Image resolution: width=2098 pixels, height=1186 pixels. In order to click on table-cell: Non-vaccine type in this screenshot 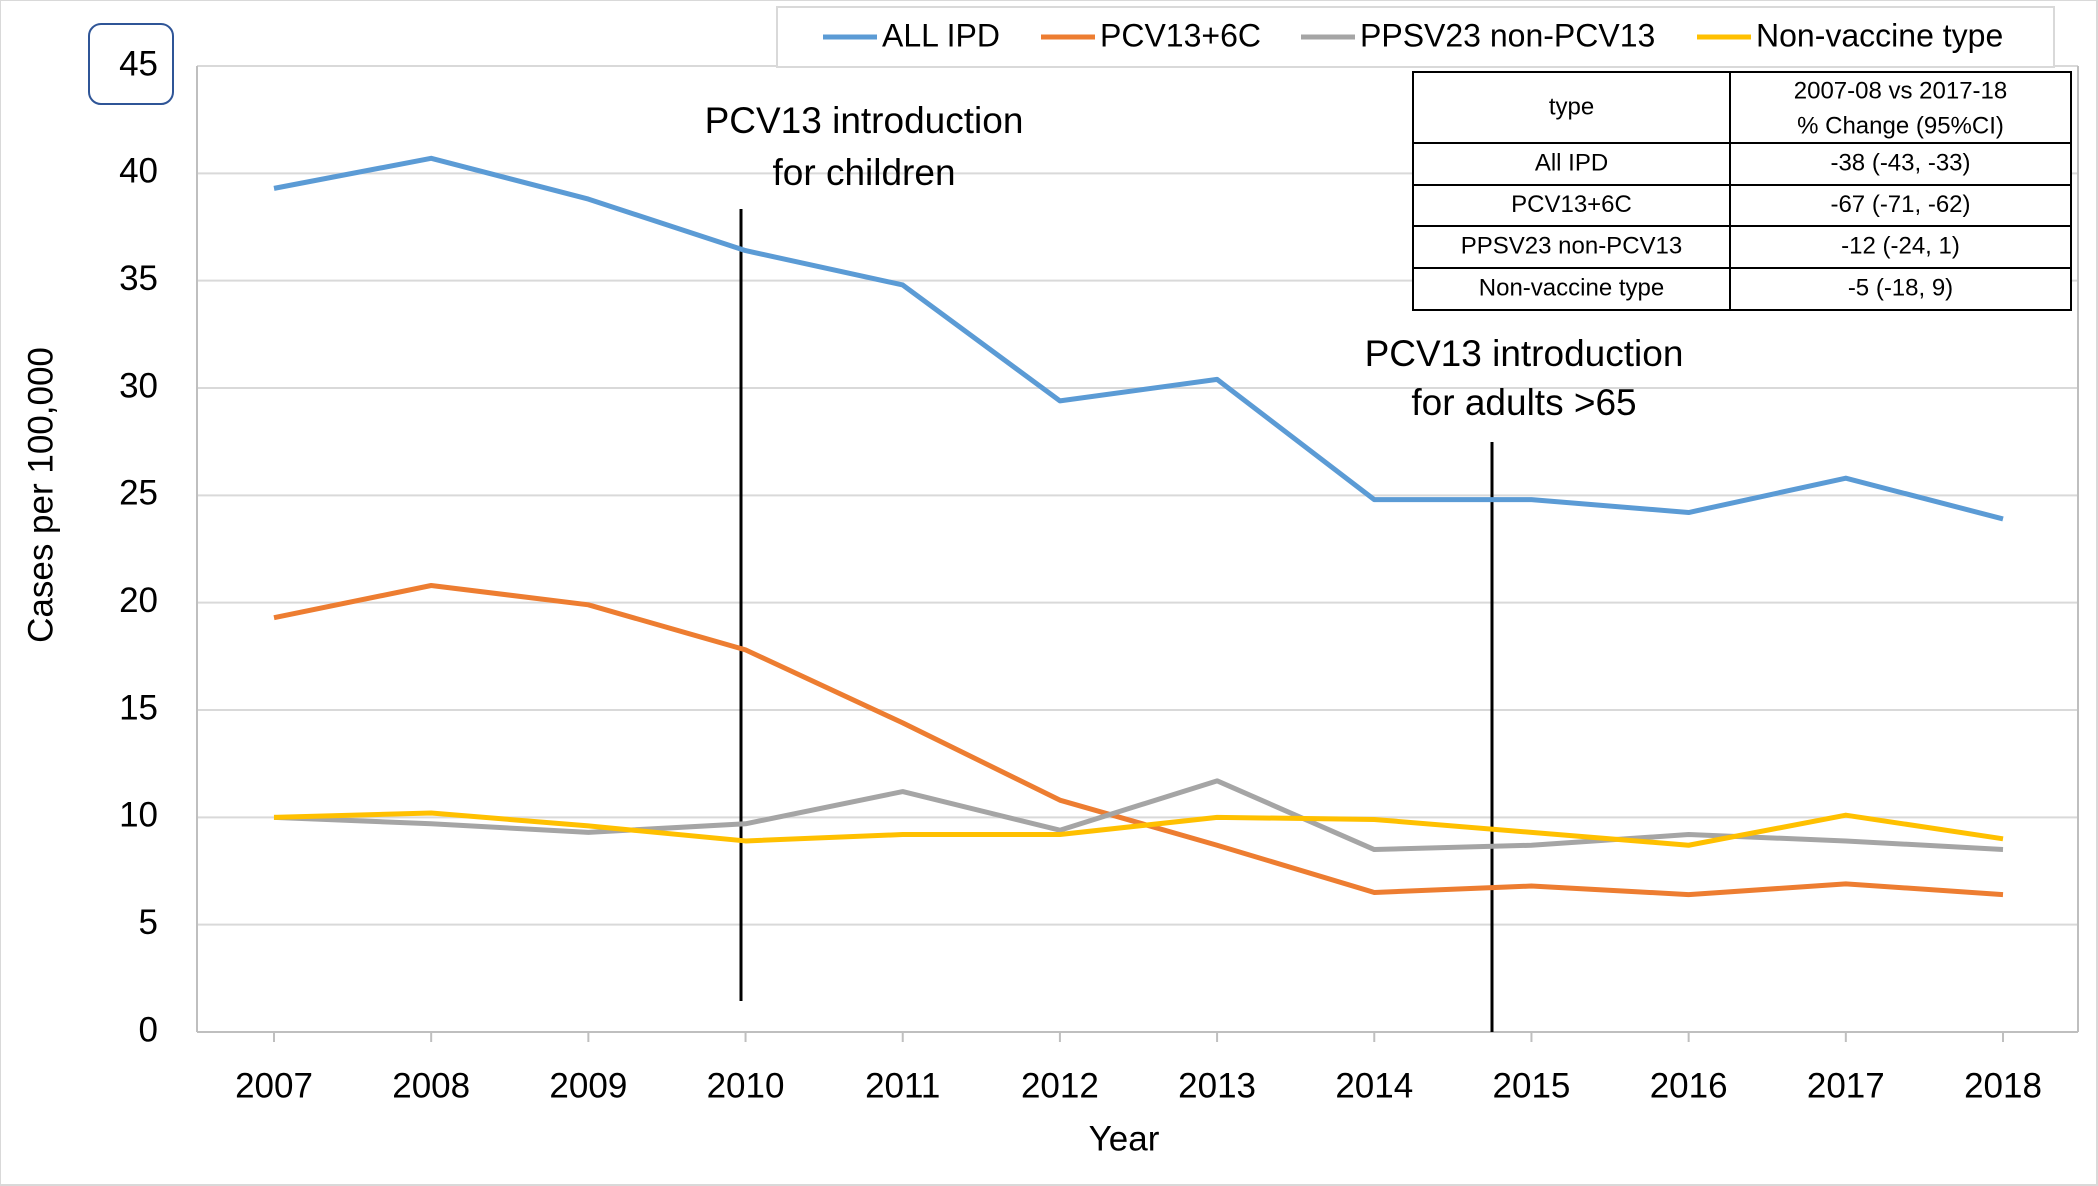, I will do `click(1571, 287)`.